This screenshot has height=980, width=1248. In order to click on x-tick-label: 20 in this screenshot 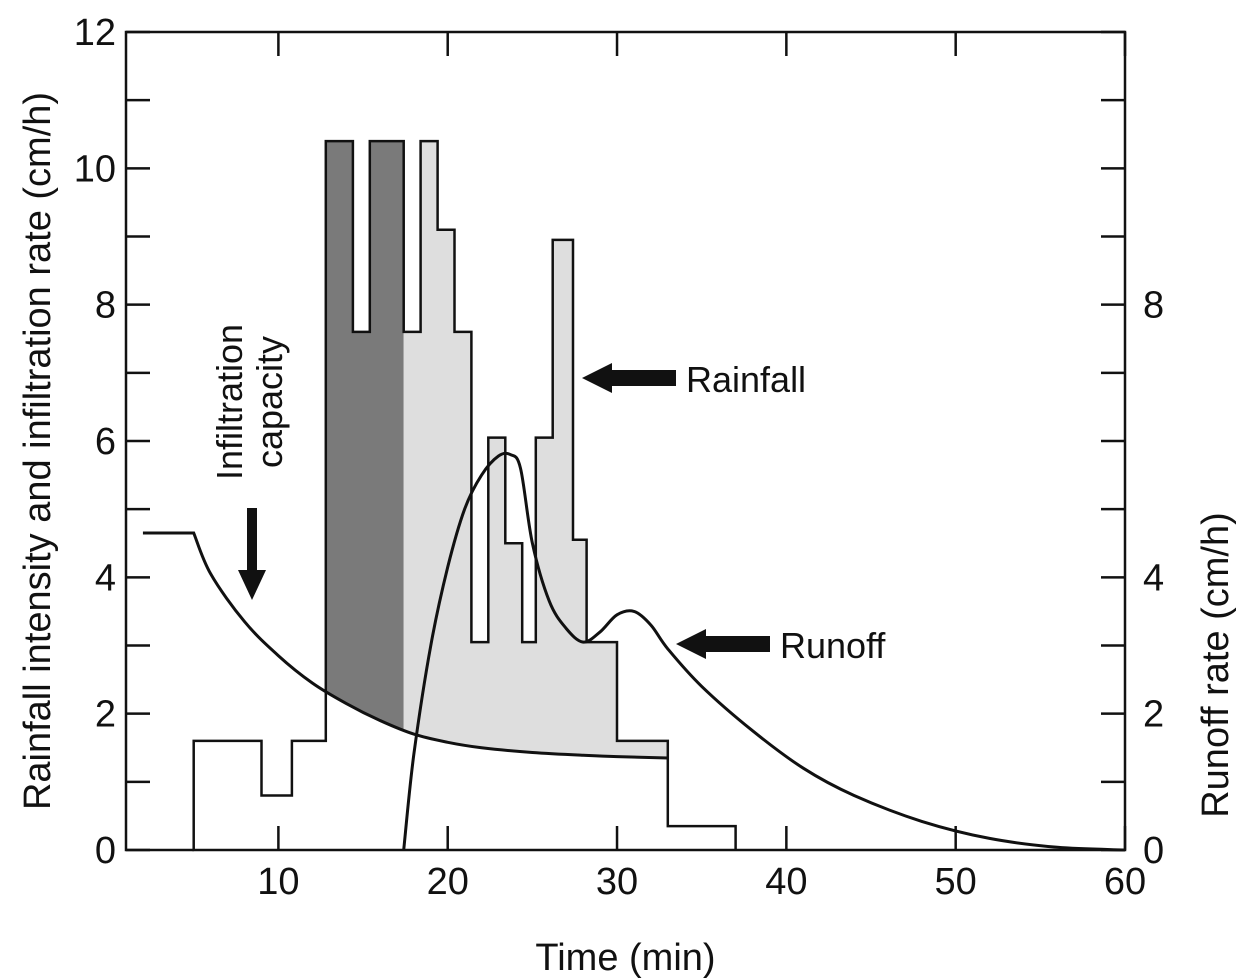, I will do `click(448, 882)`.